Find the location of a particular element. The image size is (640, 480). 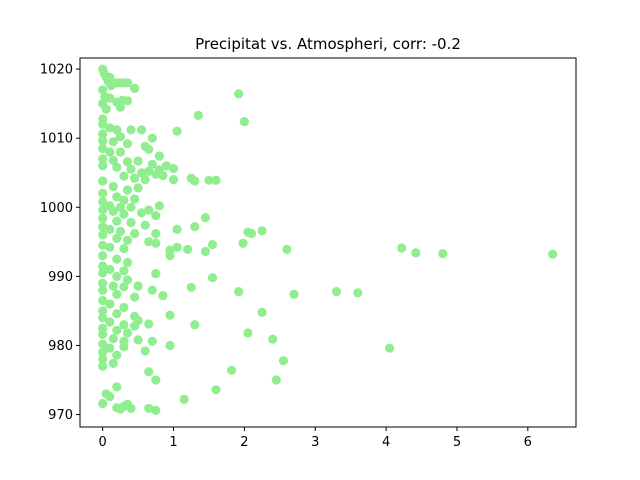

y-axis: 970 980 990 1000 1010 1020 is located at coordinates (60, 243).